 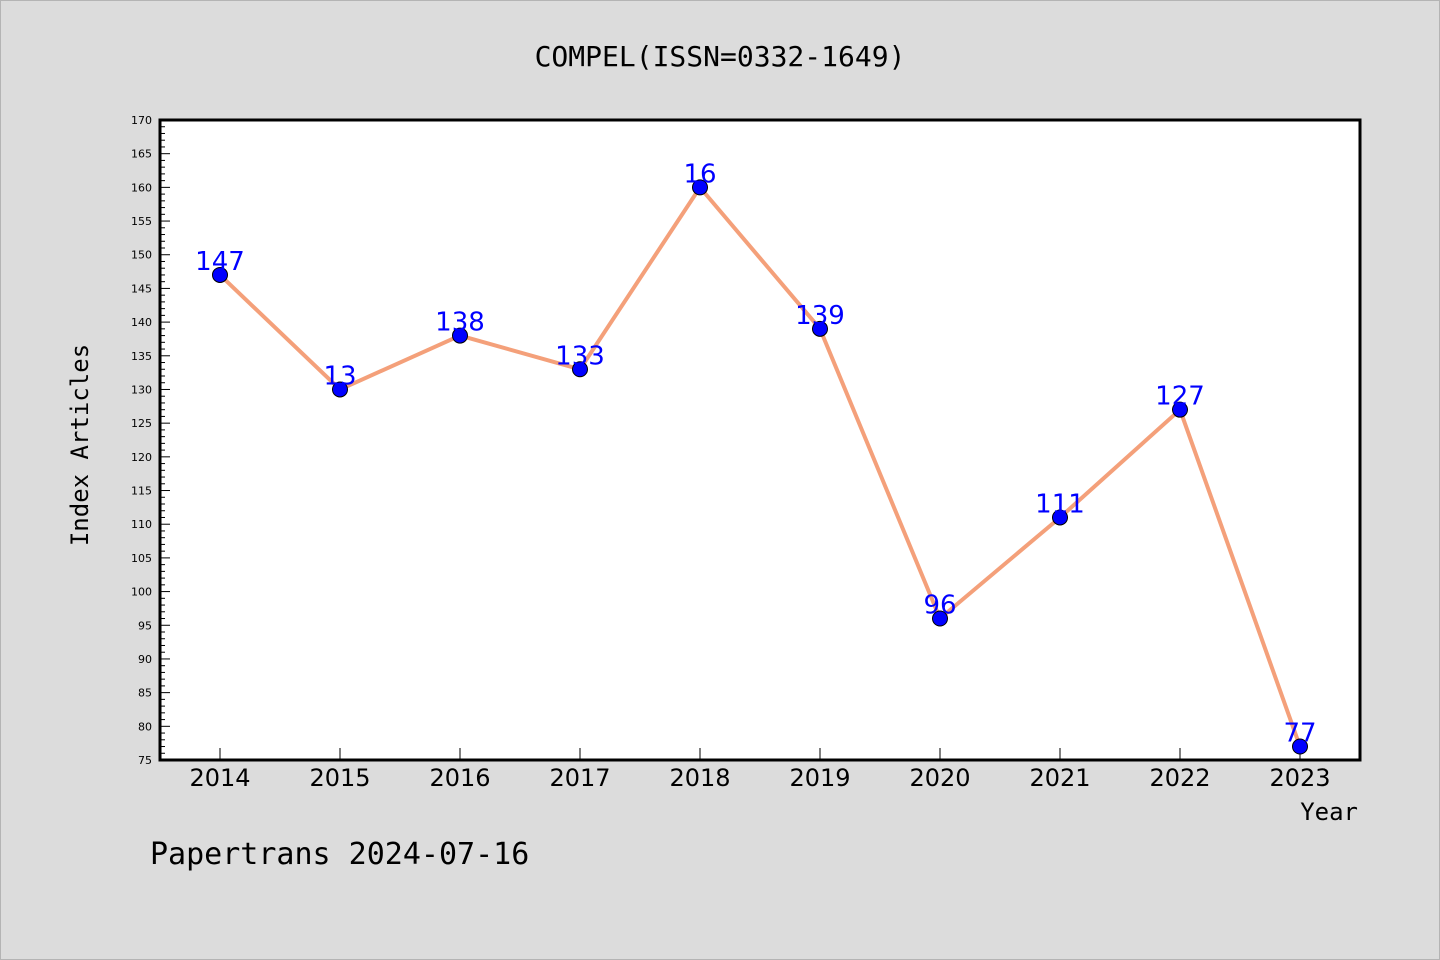 What do you see at coordinates (141, 120) in the screenshot?
I see `y-tick-label: 170` at bounding box center [141, 120].